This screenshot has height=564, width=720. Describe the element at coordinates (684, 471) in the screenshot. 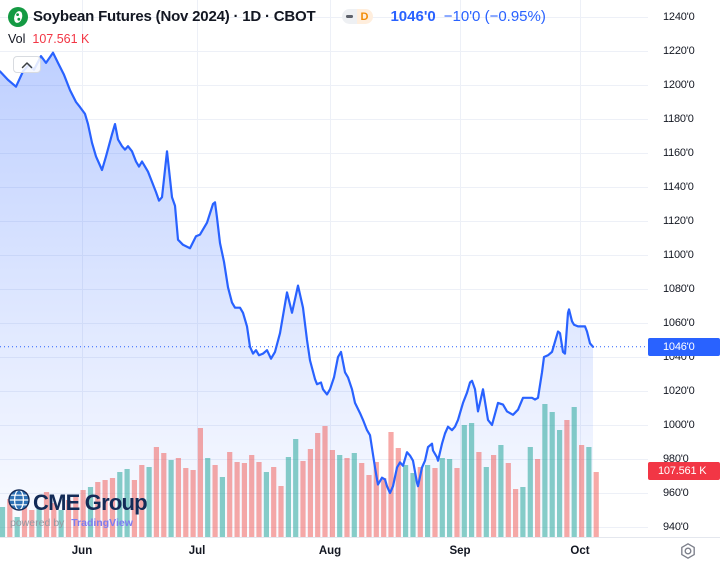

I see `volume-badge: 107.561 K` at that location.